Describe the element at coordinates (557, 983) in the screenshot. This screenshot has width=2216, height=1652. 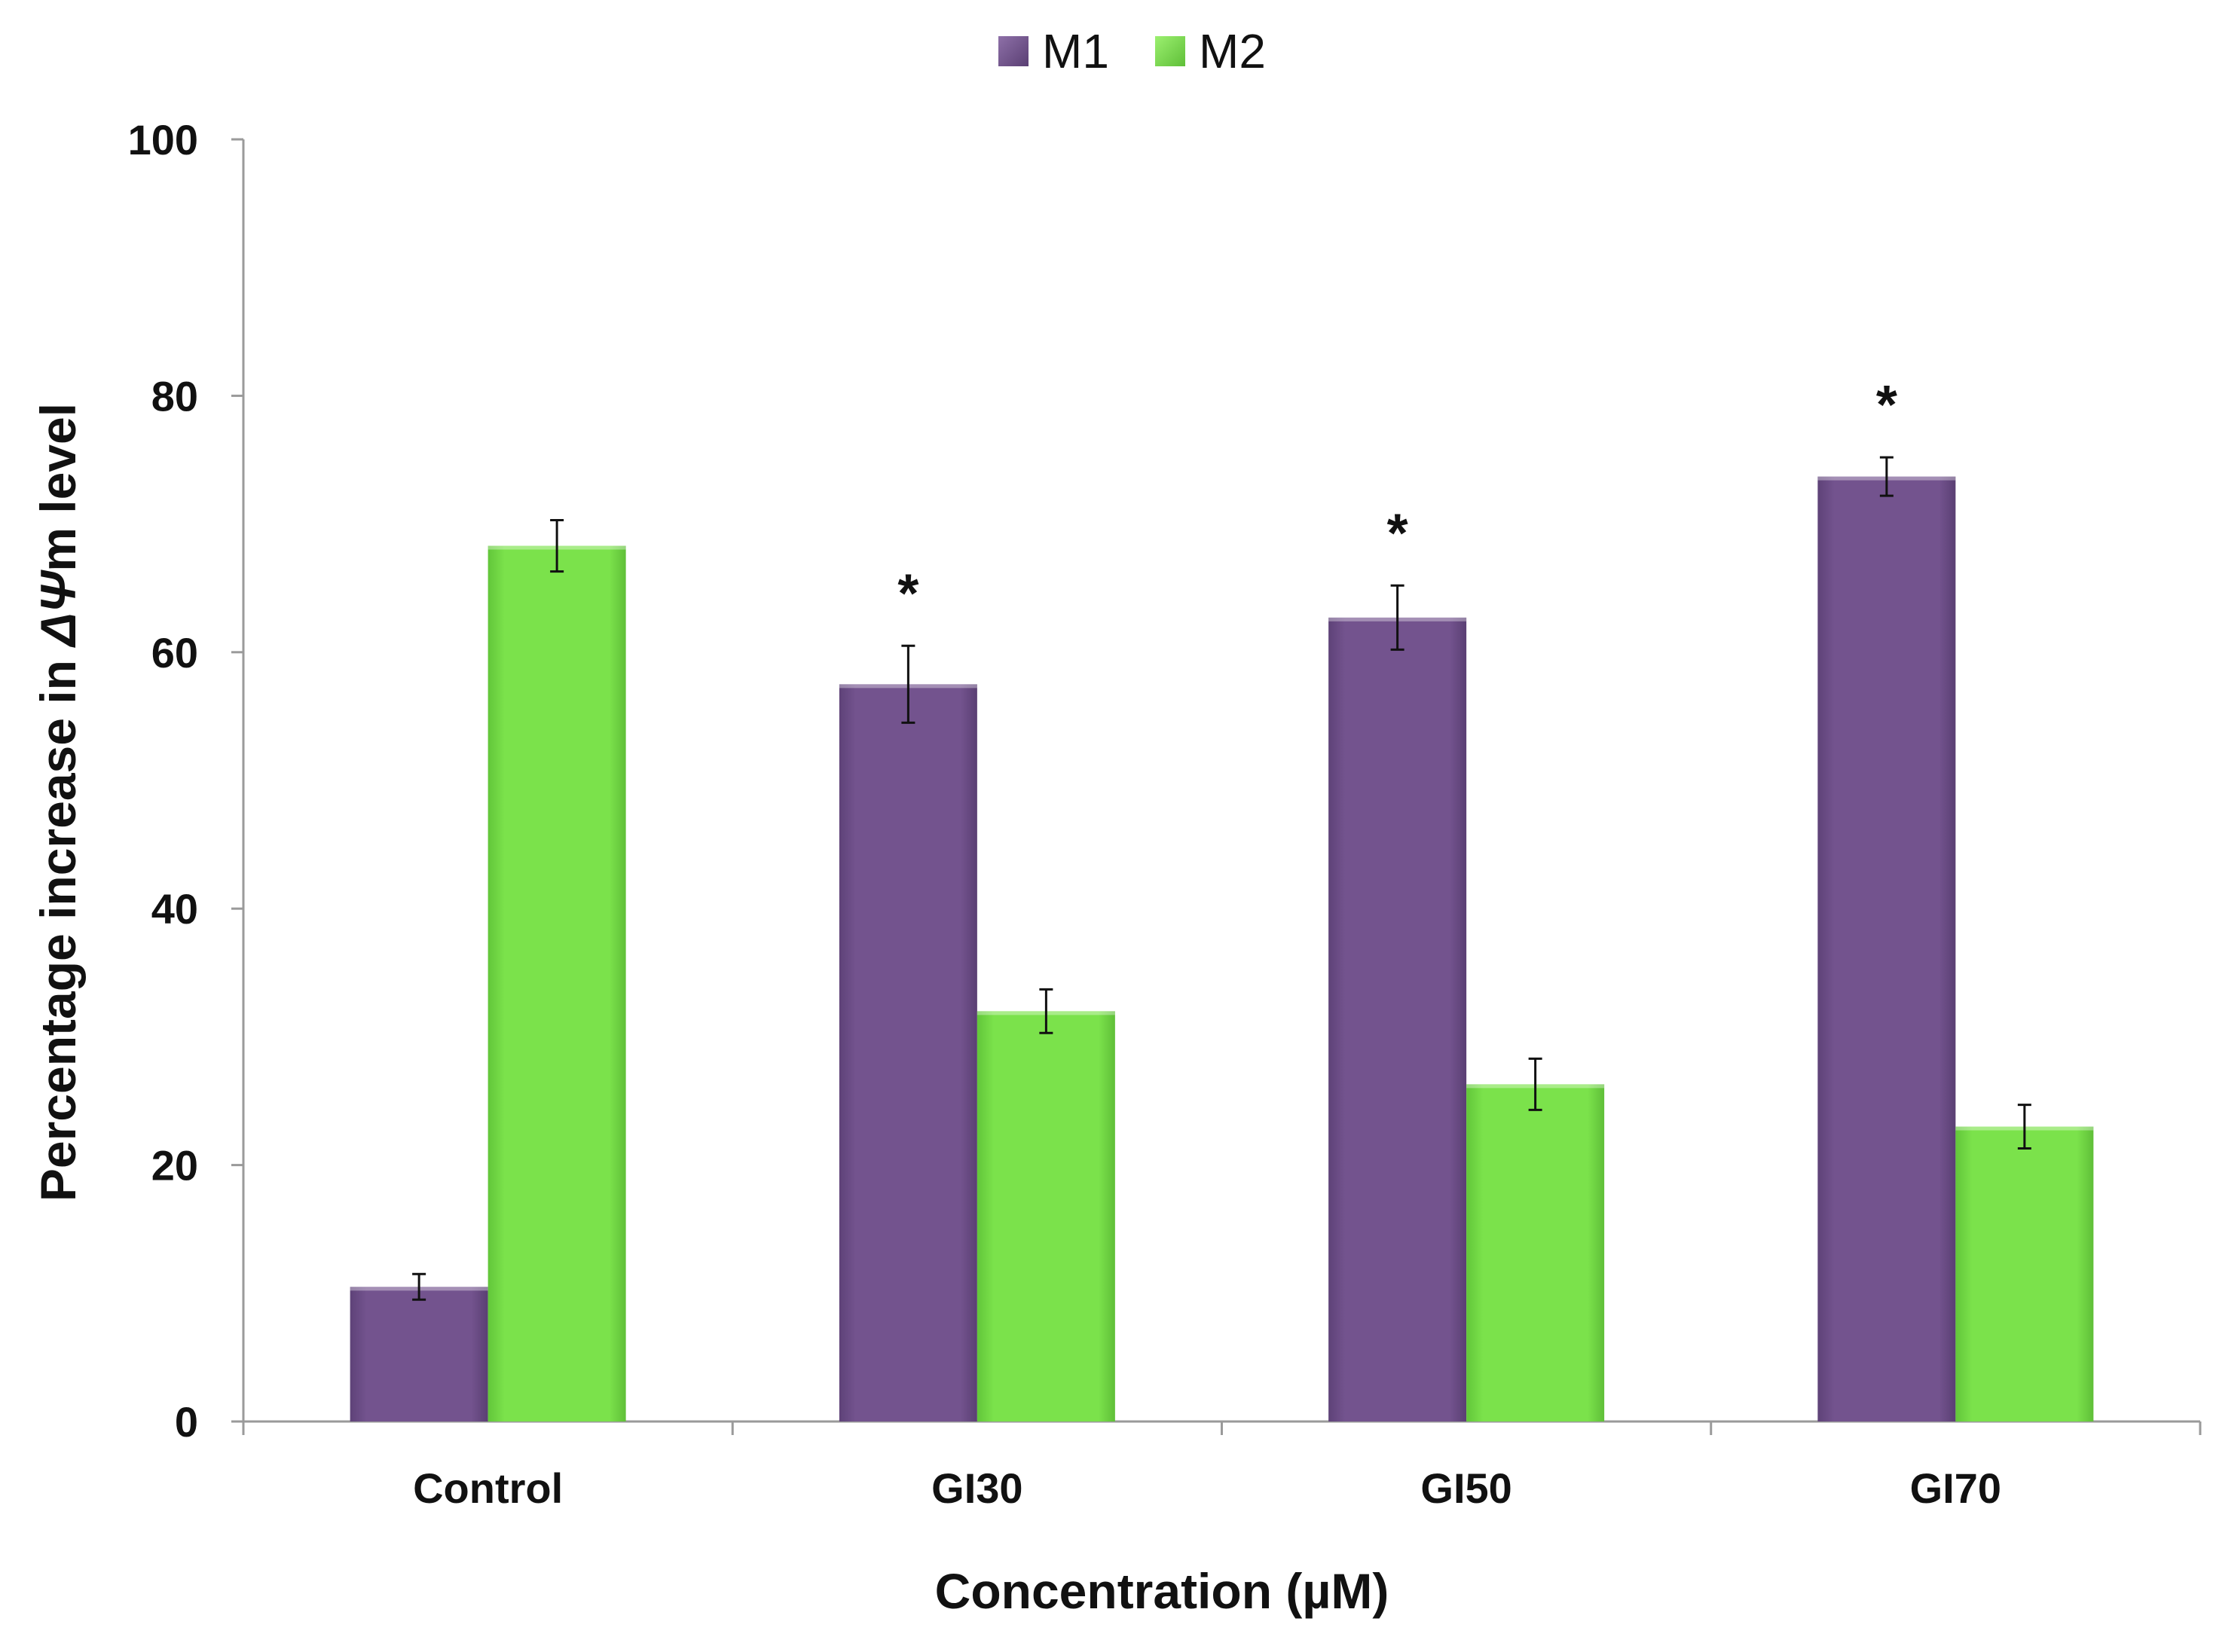
I see `bar-m2-control` at that location.